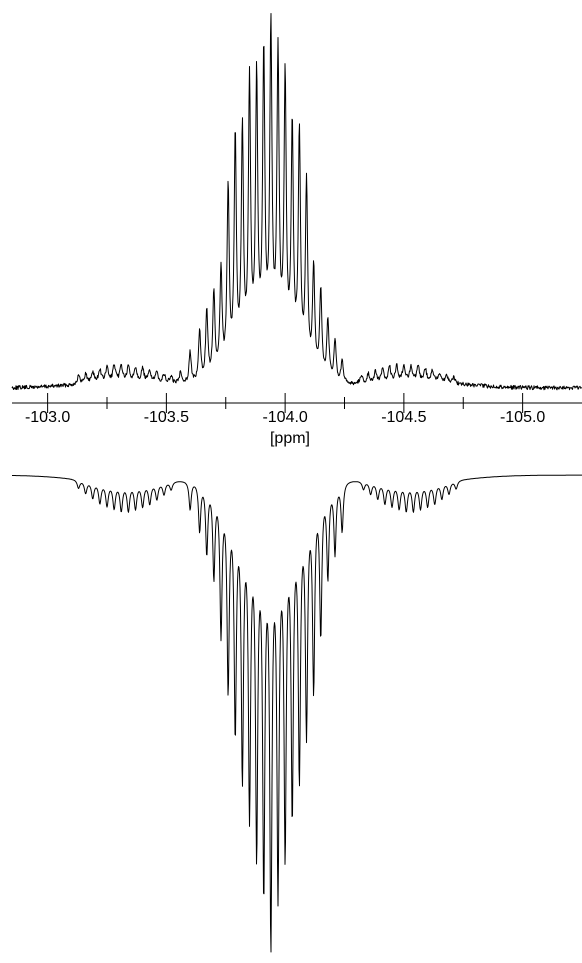 The image size is (582, 963). I want to click on axis-ticks, so click(285, 403).